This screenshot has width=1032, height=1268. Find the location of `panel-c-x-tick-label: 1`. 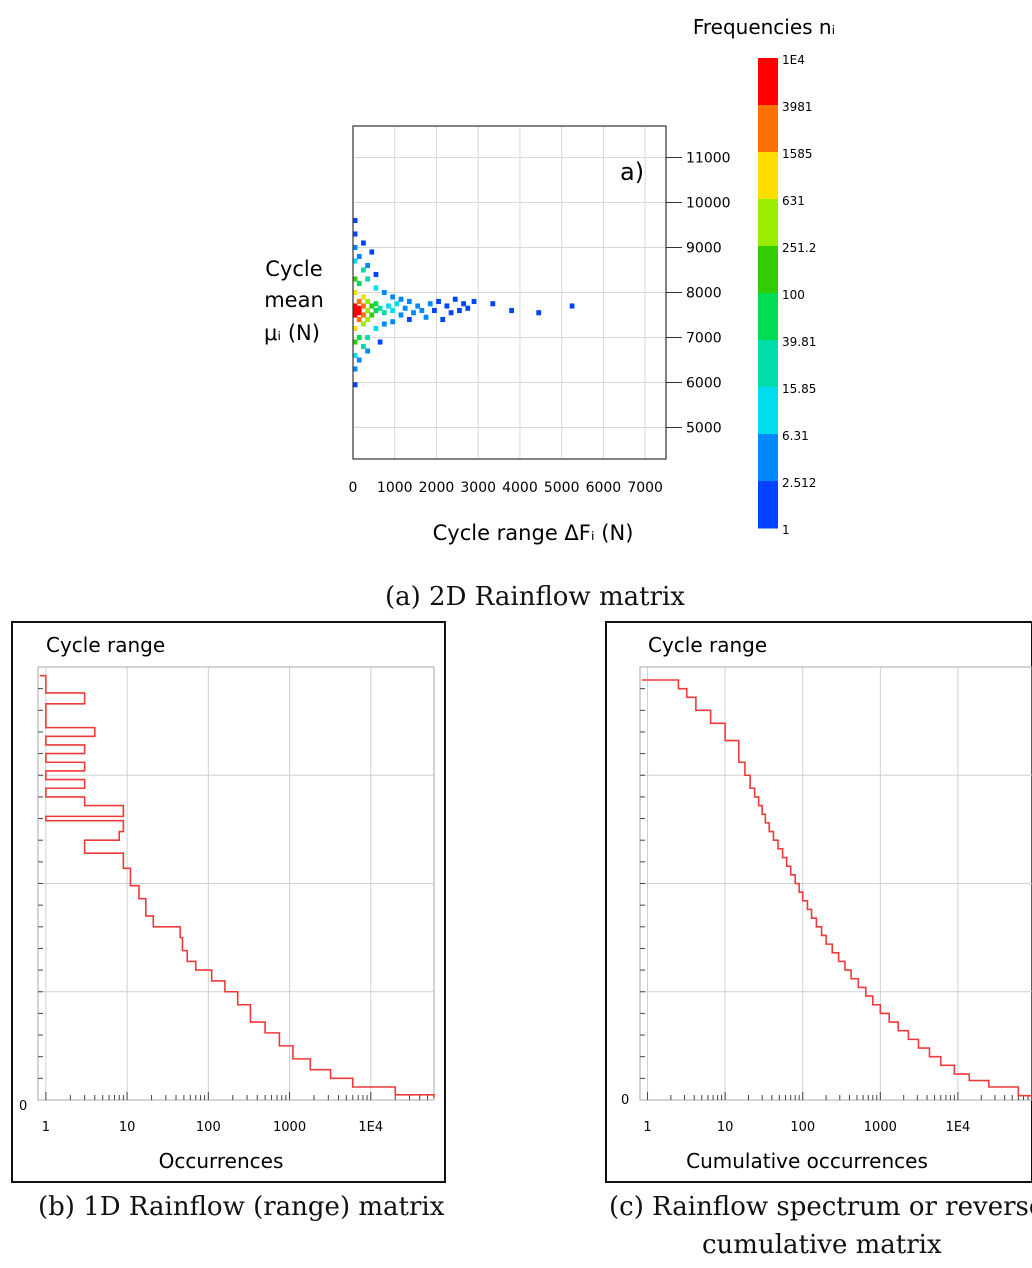

panel-c-x-tick-label: 1 is located at coordinates (647, 1127).